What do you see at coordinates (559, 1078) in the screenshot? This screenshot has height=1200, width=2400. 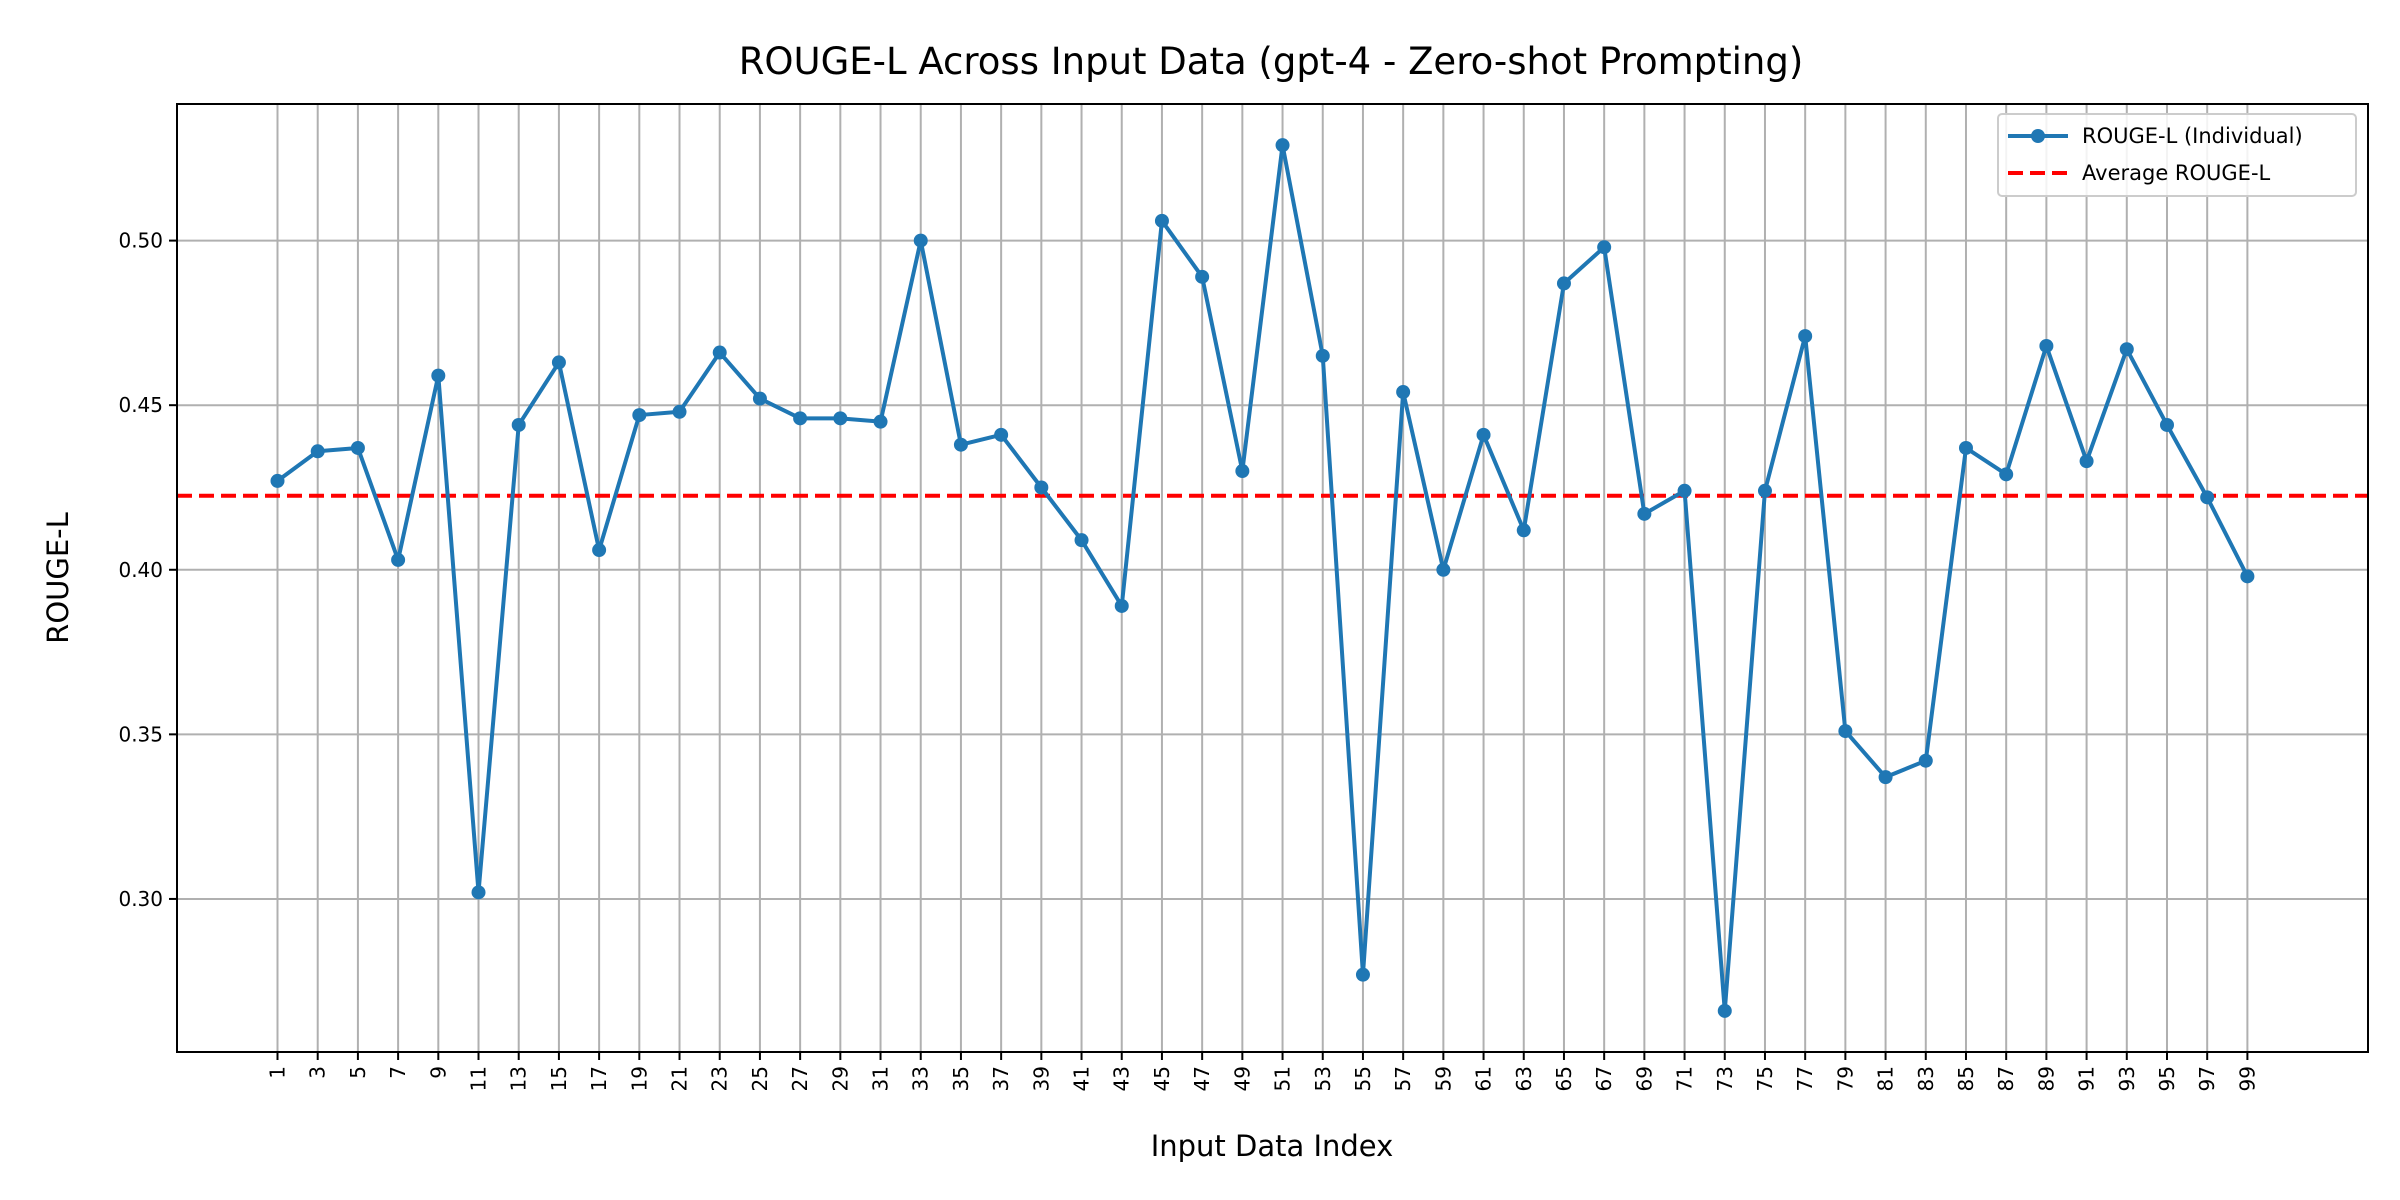 I see `x-tick-label: 15` at bounding box center [559, 1078].